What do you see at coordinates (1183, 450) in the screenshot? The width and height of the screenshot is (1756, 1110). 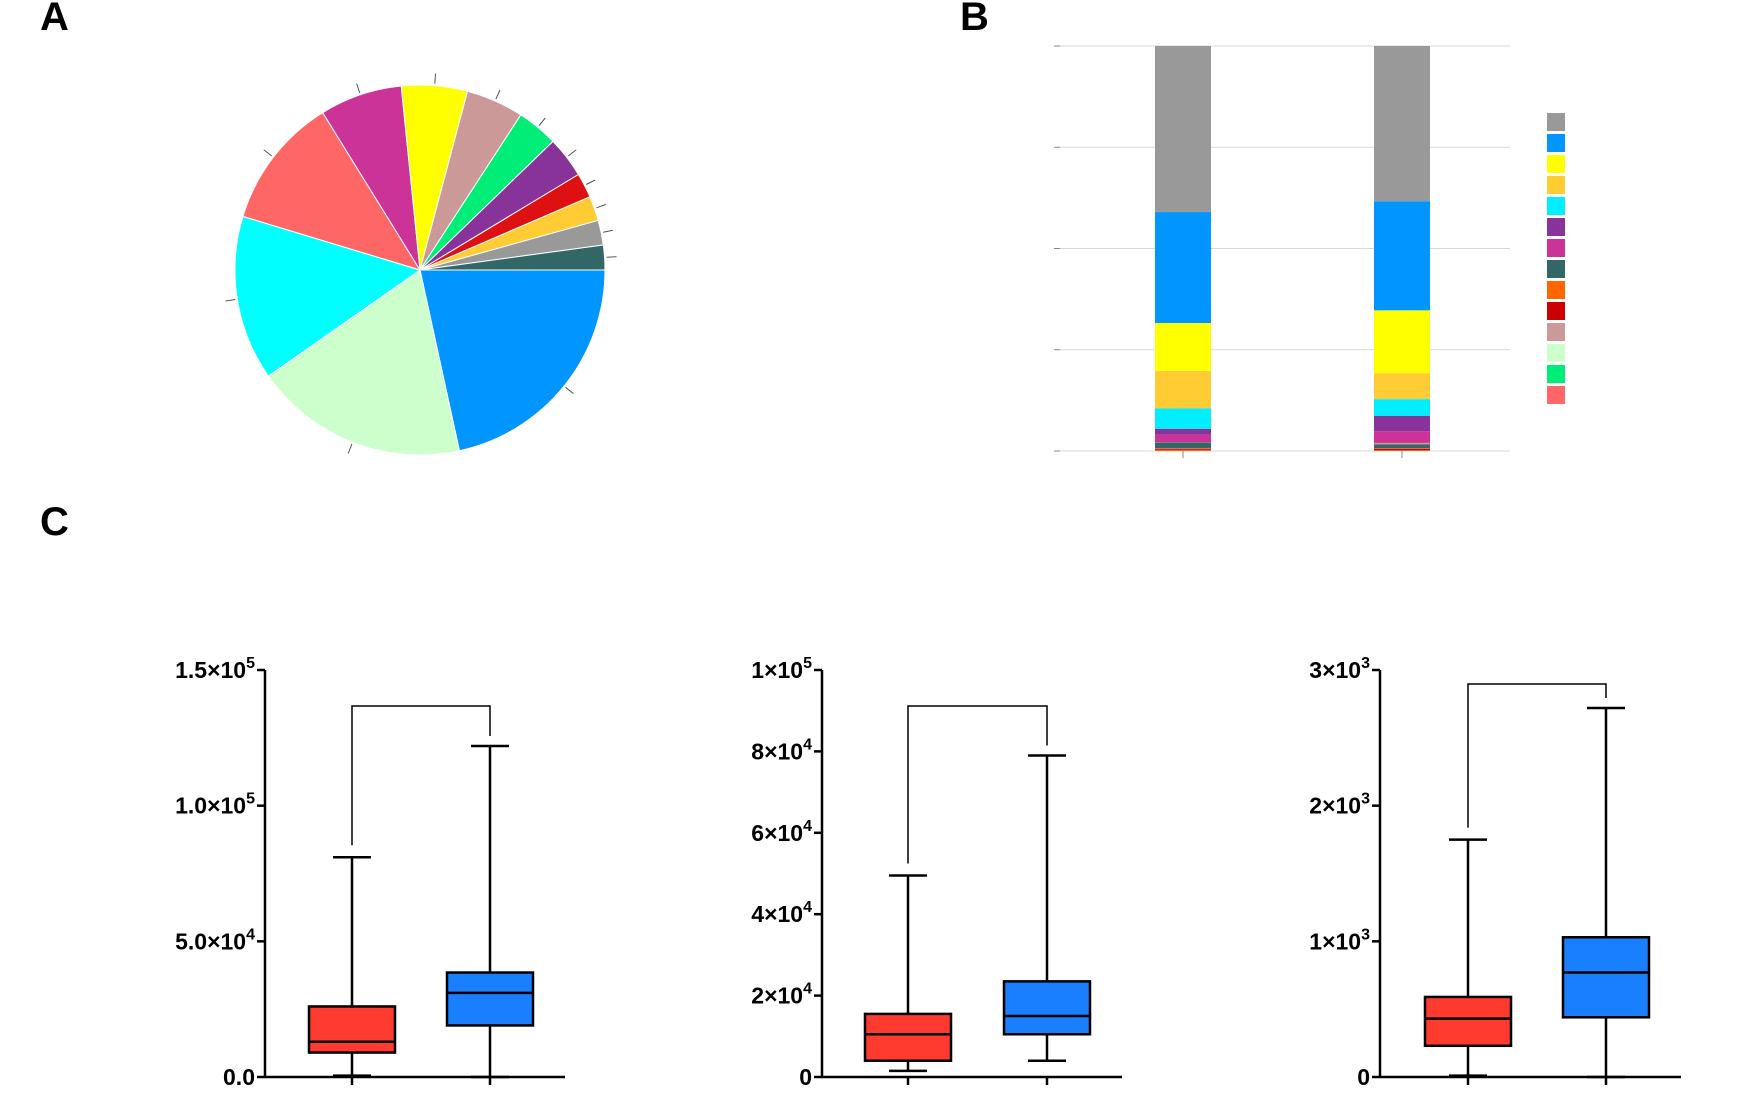 I see `bar-segment-nc-phenylpropanoids` at bounding box center [1183, 450].